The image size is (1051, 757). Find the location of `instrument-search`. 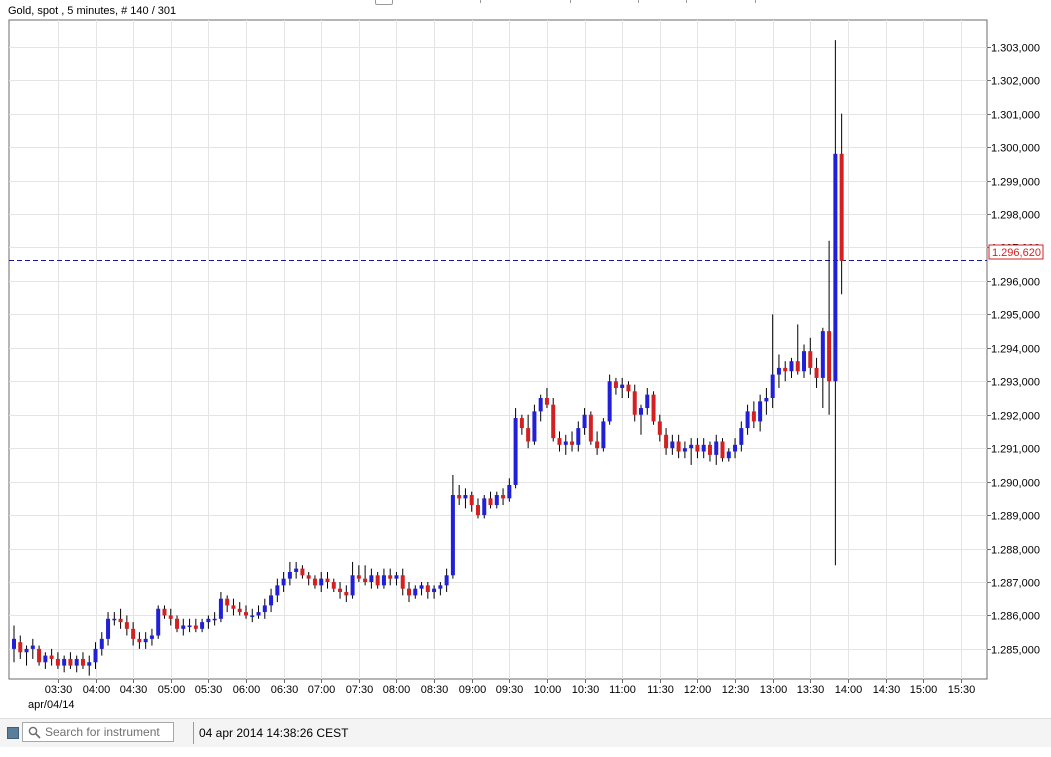

instrument-search is located at coordinates (98, 732).